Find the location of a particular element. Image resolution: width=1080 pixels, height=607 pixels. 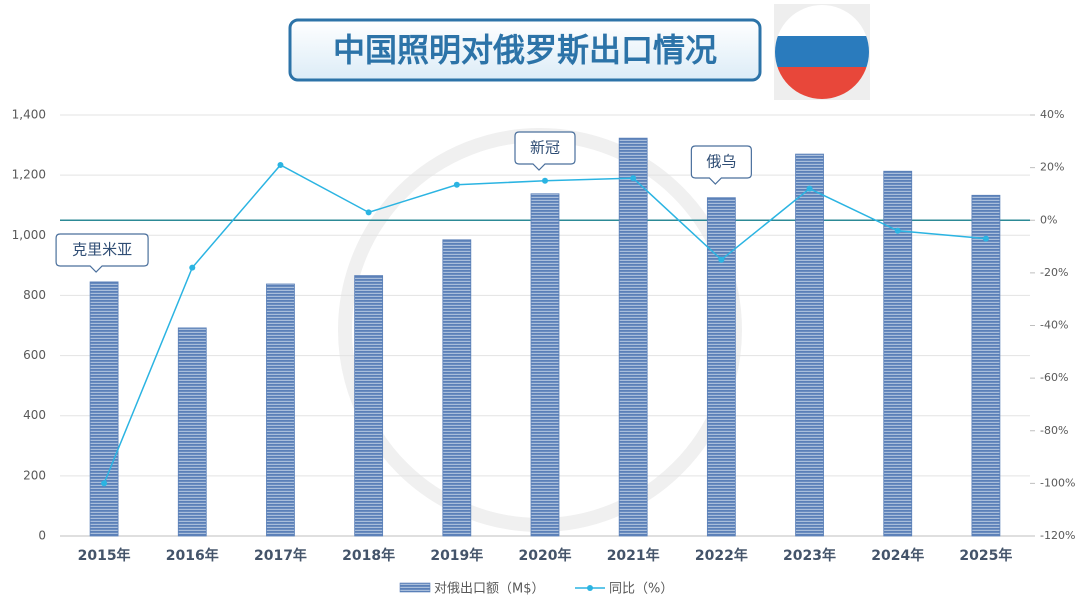

y-tick-label: 0 is located at coordinates (42, 536).